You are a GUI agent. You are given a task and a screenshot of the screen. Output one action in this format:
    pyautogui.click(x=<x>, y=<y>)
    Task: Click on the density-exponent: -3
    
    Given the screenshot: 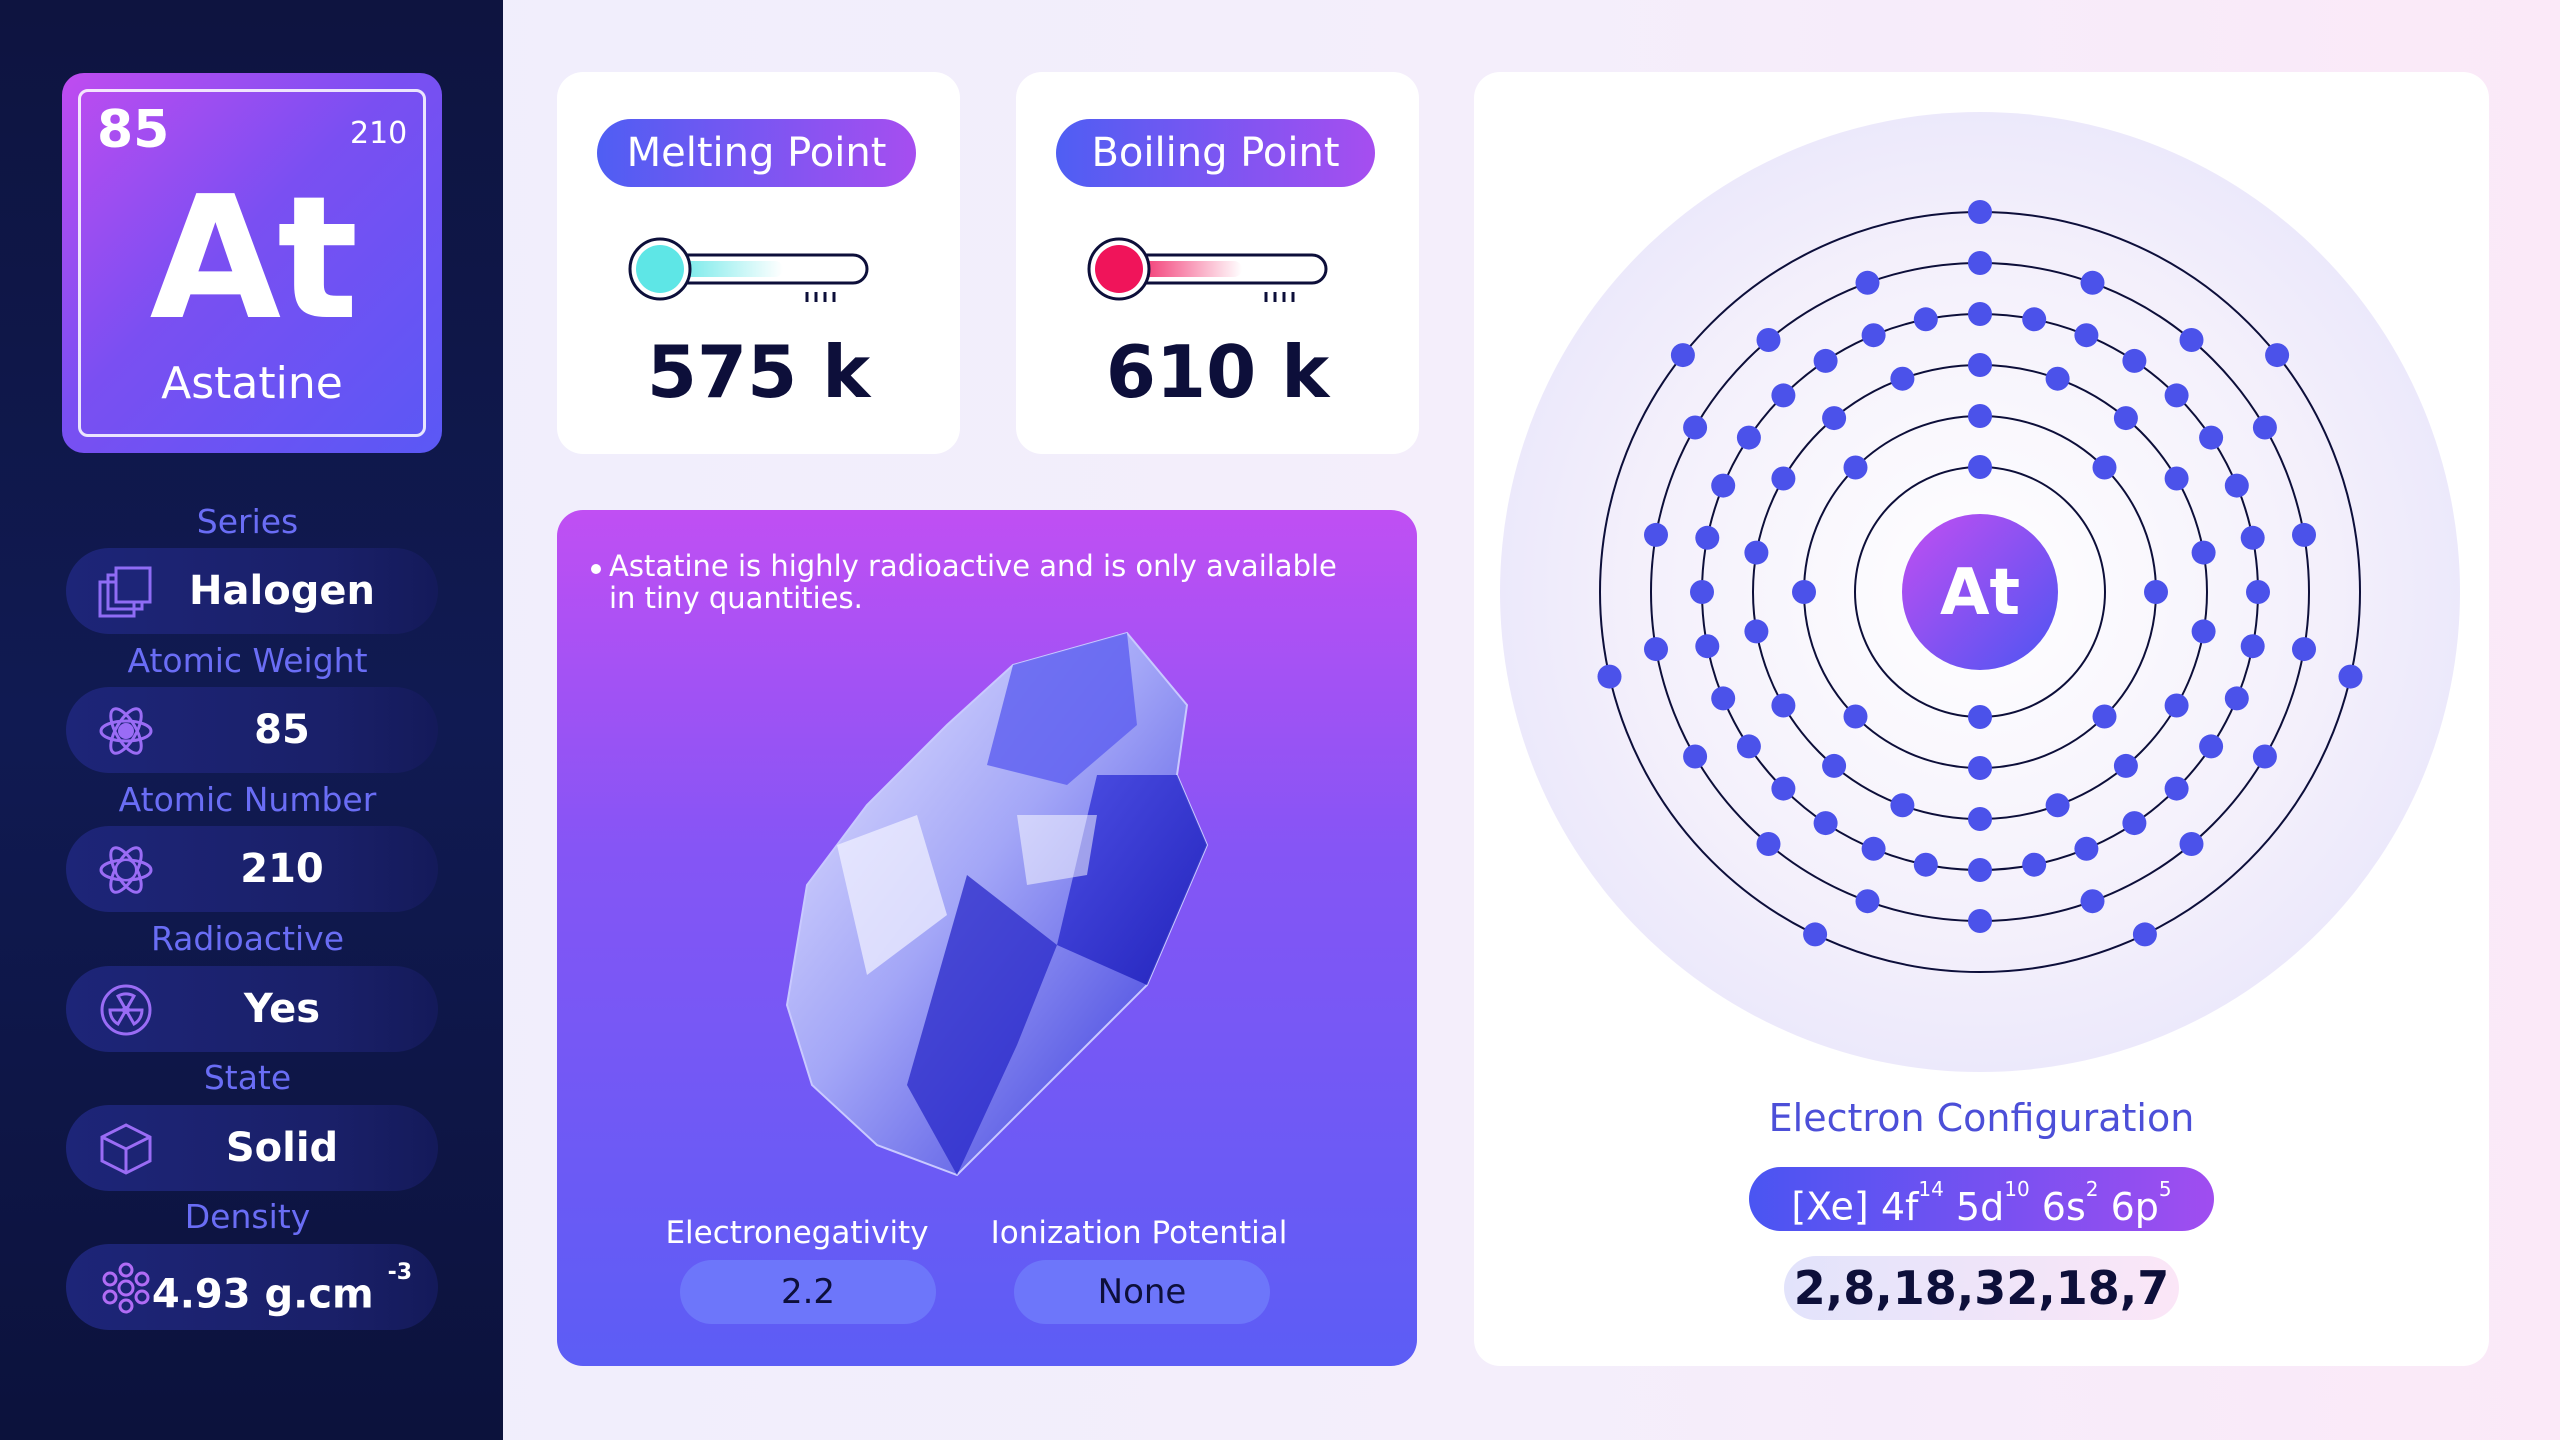 What is the action you would take?
    pyautogui.click(x=400, y=1272)
    